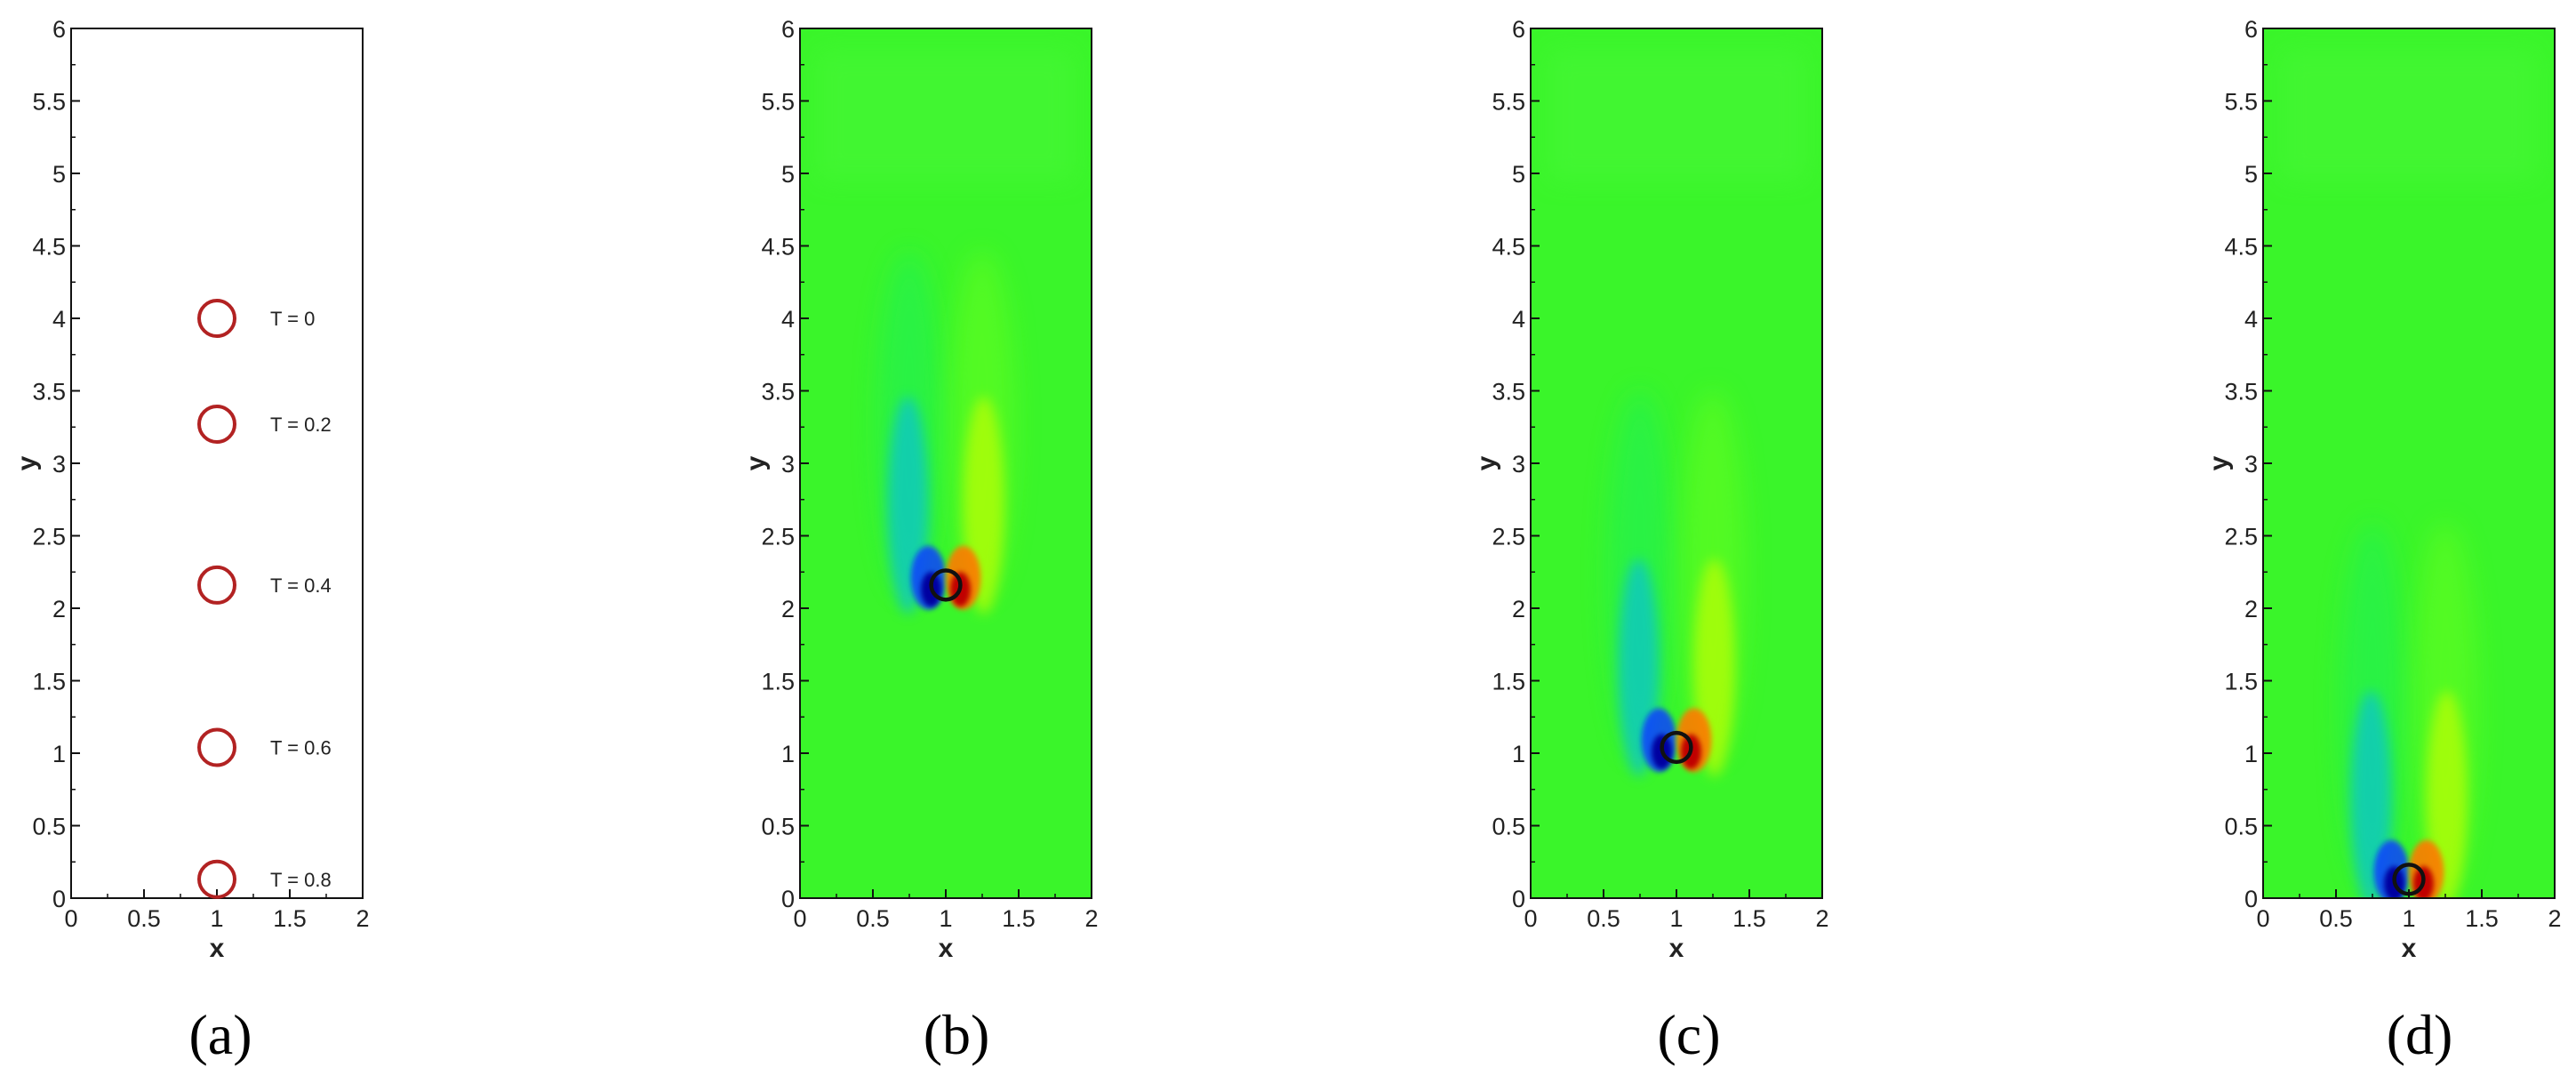  Describe the element at coordinates (1688, 1034) in the screenshot. I see `panel-caption: (c)` at that location.